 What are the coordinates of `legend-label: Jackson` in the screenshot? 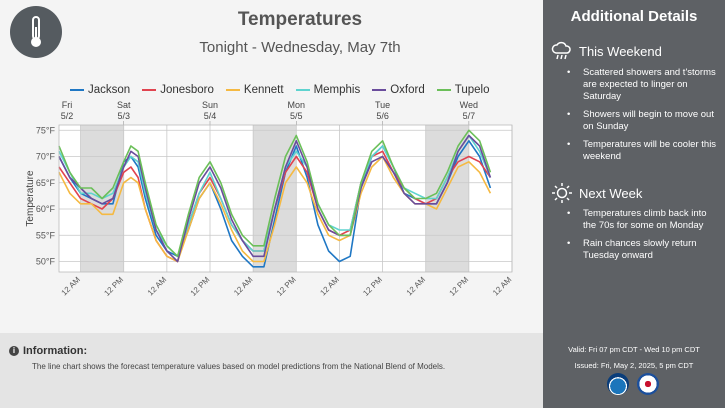 It's located at (109, 90).